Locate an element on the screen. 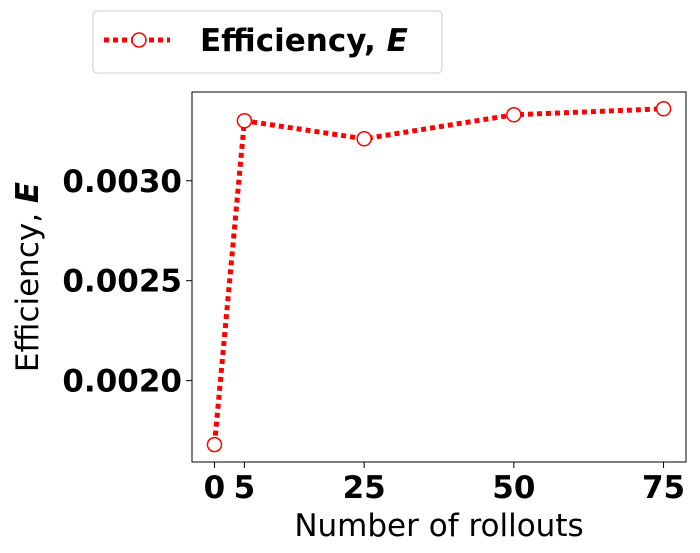 The image size is (700, 553). legend-frame is located at coordinates (267, 42).